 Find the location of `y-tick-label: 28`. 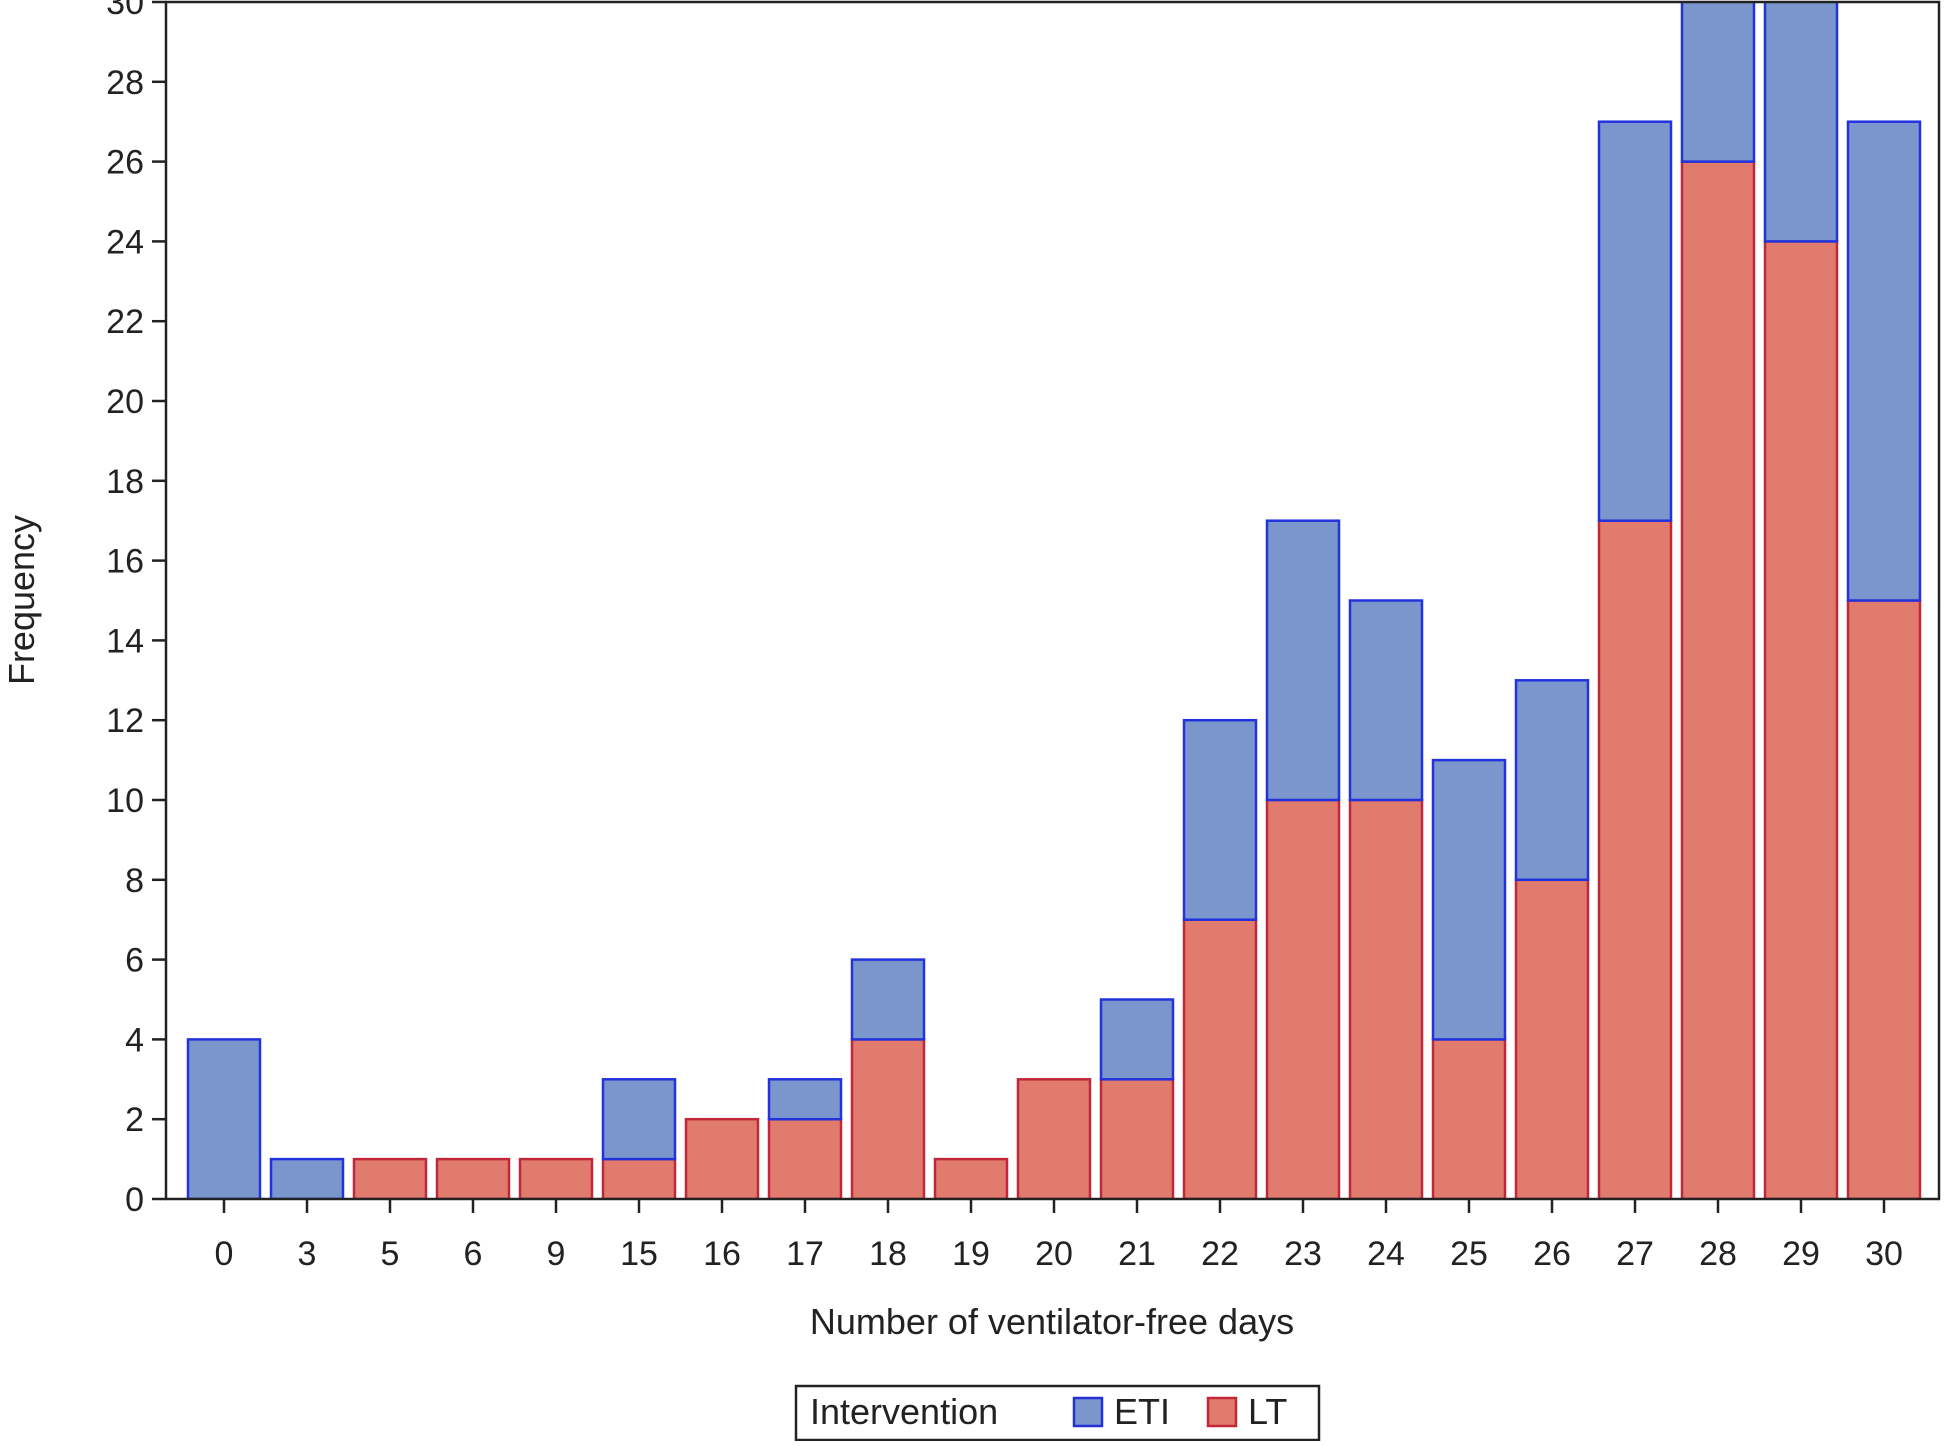

y-tick-label: 28 is located at coordinates (125, 83).